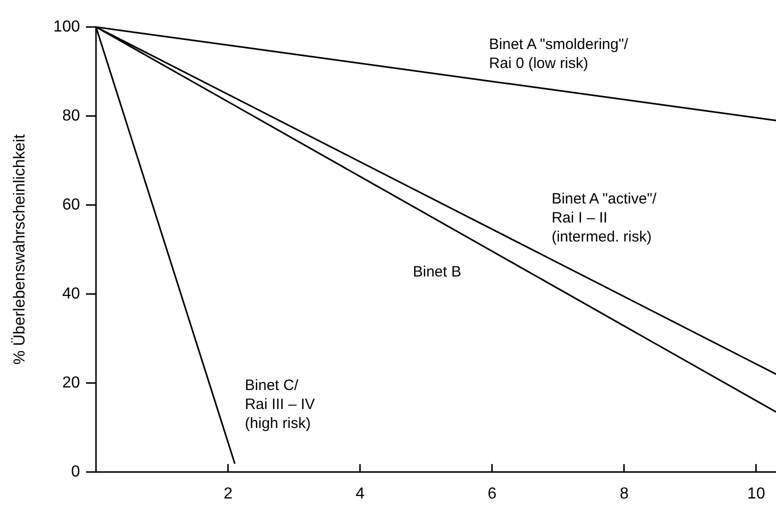 Image resolution: width=776 pixels, height=507 pixels. Describe the element at coordinates (71, 205) in the screenshot. I see `y-tick-label: 60` at that location.